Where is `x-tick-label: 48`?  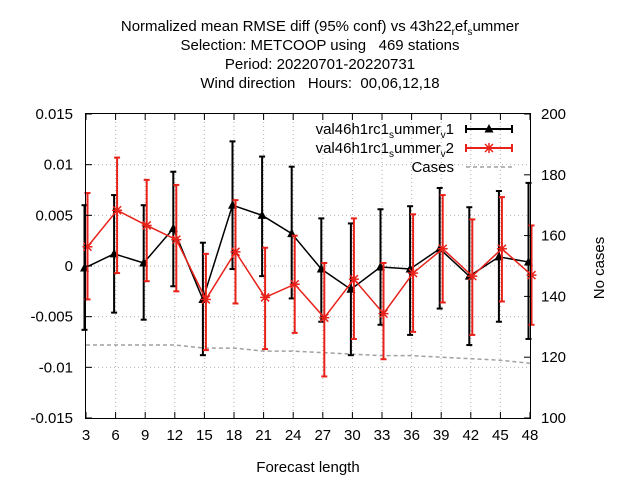 x-tick-label: 48 is located at coordinates (530, 435).